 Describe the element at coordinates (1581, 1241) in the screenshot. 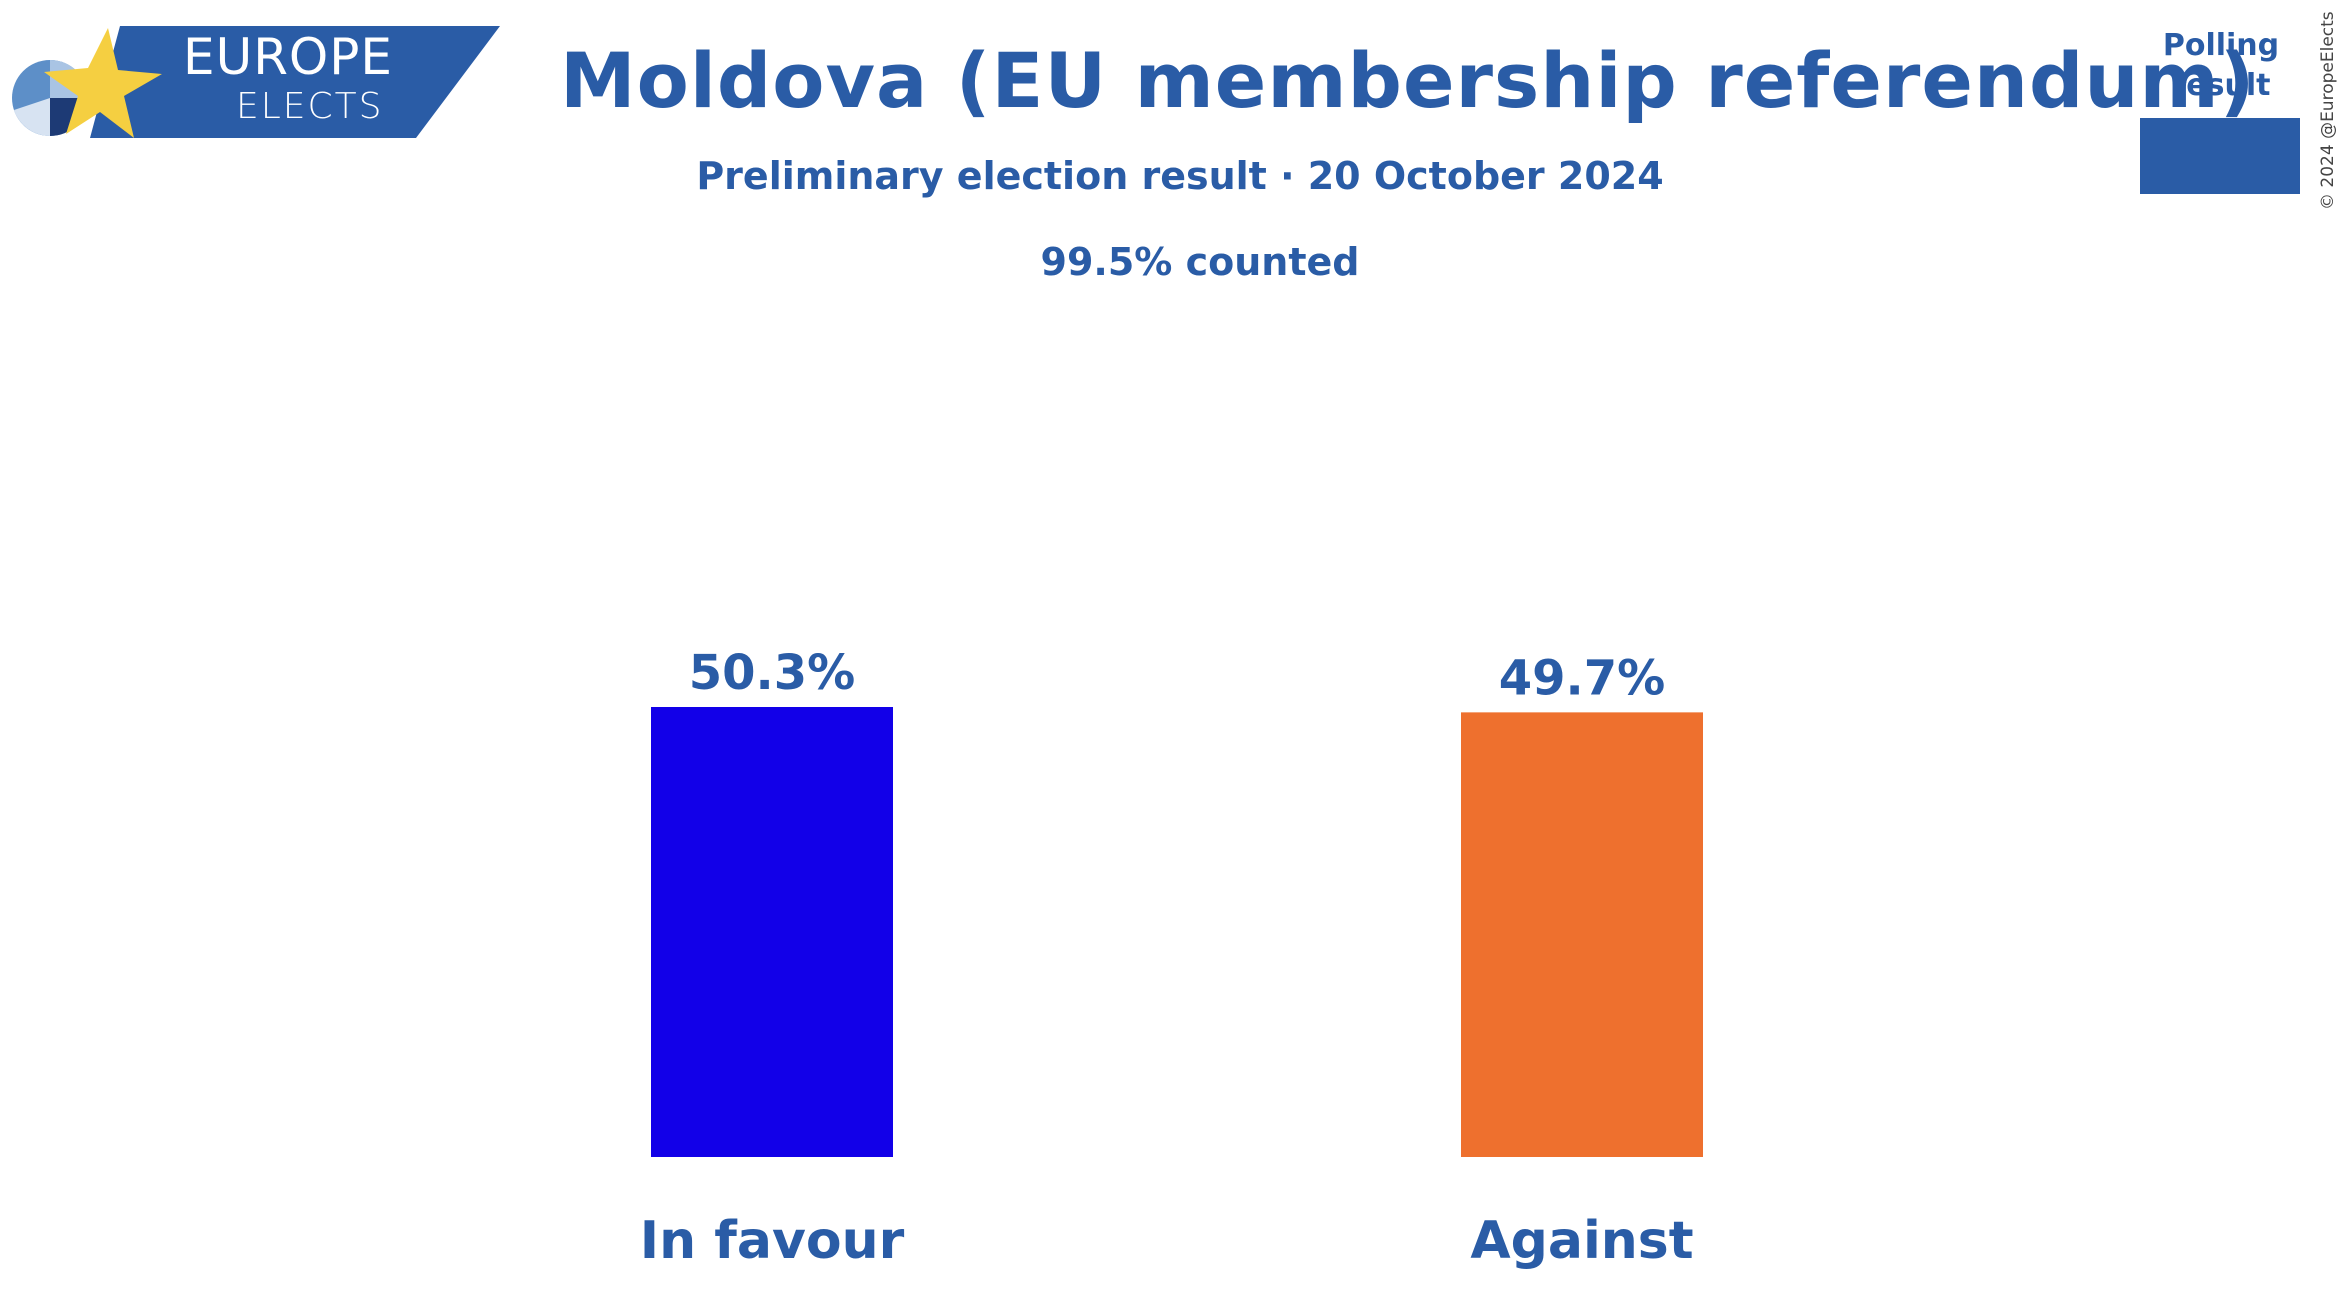

I see `category-label-against: Against` at that location.